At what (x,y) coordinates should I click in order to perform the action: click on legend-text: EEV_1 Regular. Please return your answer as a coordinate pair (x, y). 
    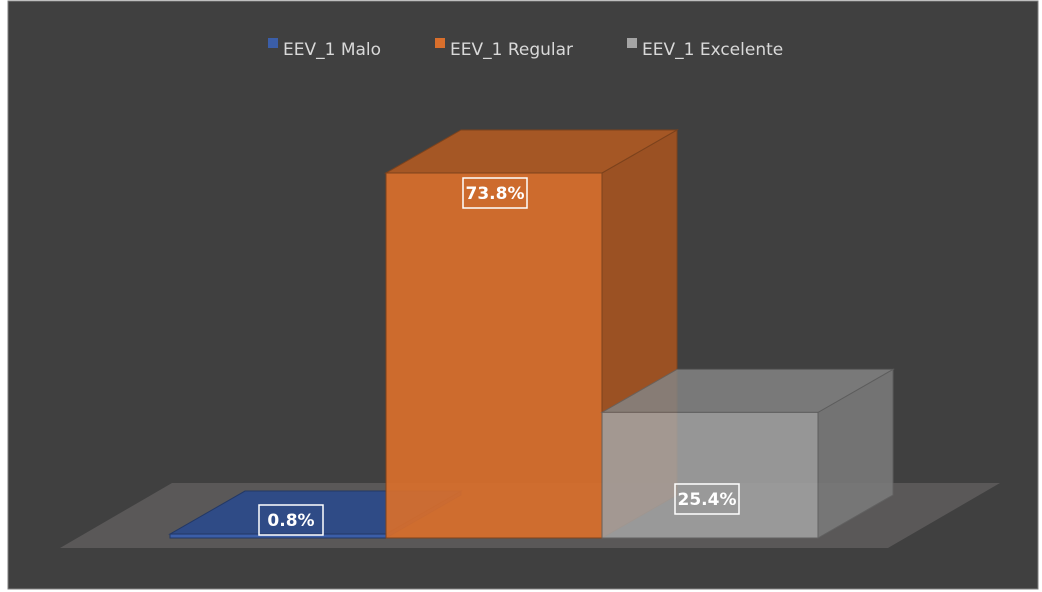
    Looking at the image, I should click on (511, 50).